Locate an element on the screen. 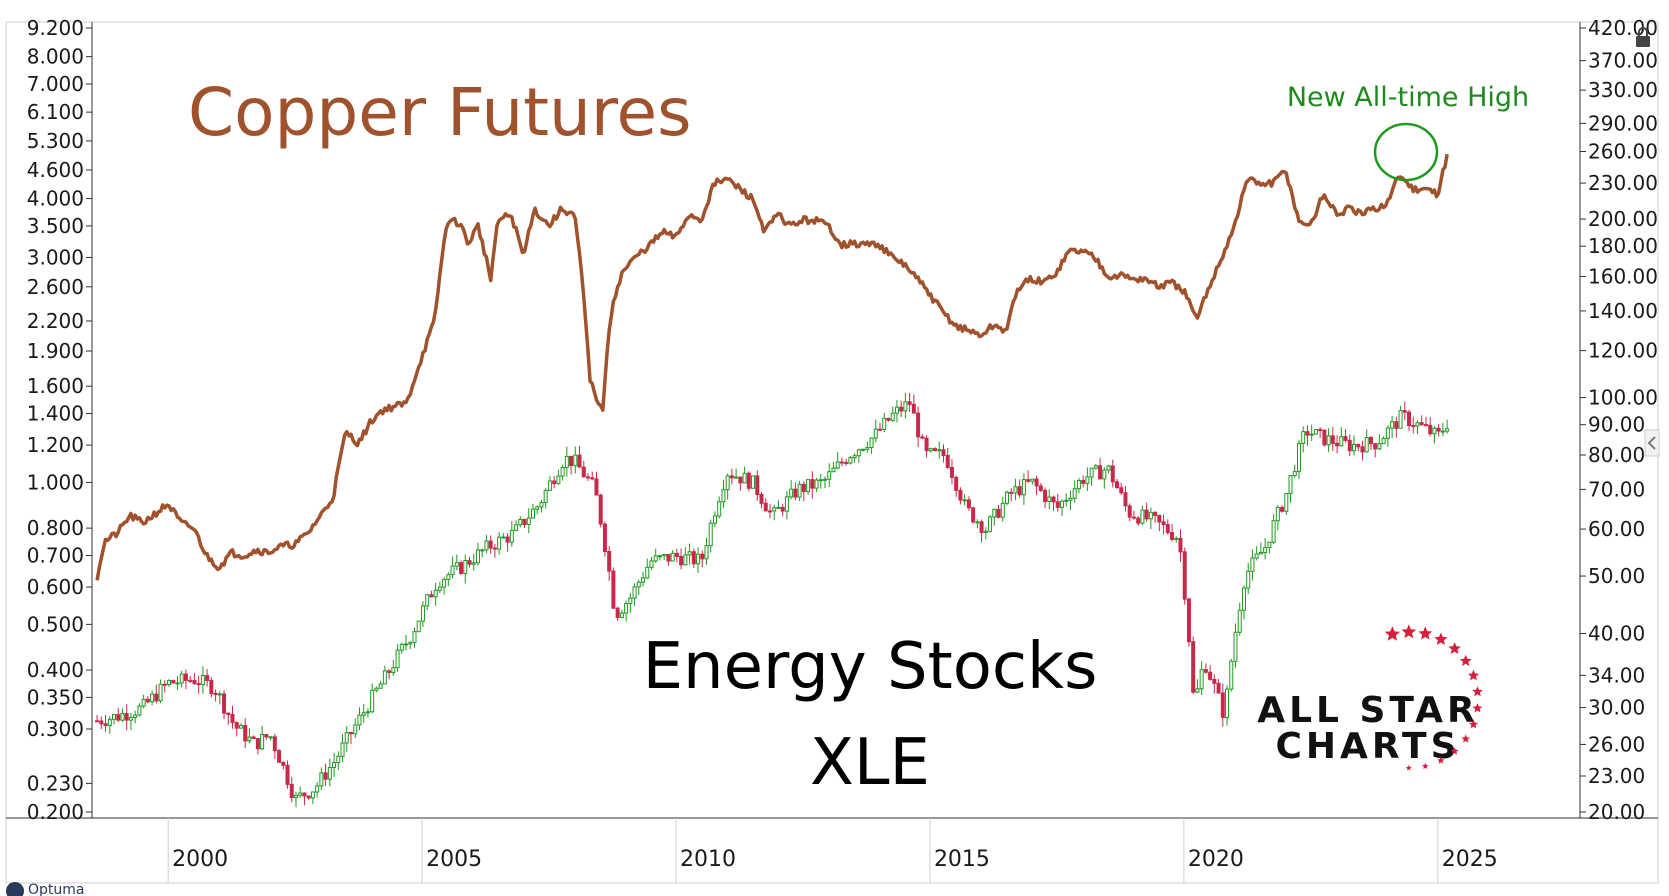 The image size is (1669, 896). x-tick-label: 2000 is located at coordinates (200, 859).